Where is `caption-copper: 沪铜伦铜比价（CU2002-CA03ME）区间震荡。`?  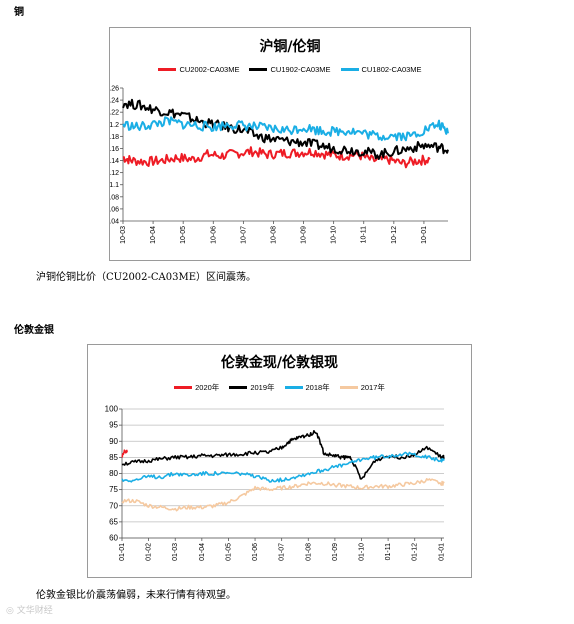 caption-copper: 沪铜伦铜比价（CU2002-CA03ME）区间震荡。 is located at coordinates (146, 277).